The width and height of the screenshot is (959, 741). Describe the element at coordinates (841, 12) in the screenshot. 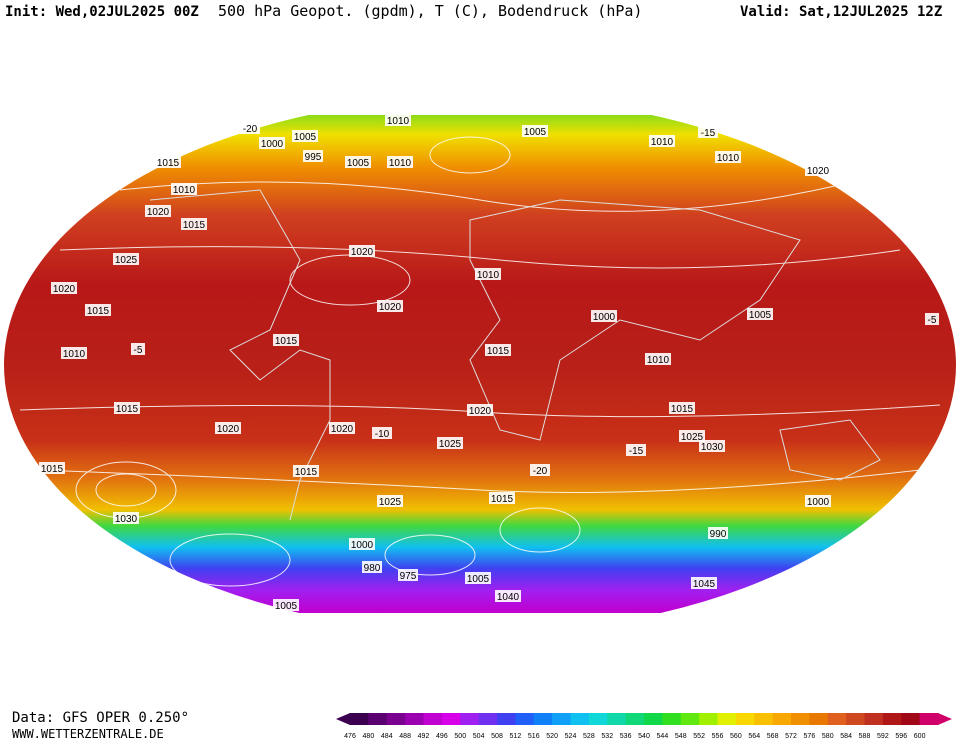

I see `valid-time: Valid: Sat,12JUL2025 12Z` at that location.